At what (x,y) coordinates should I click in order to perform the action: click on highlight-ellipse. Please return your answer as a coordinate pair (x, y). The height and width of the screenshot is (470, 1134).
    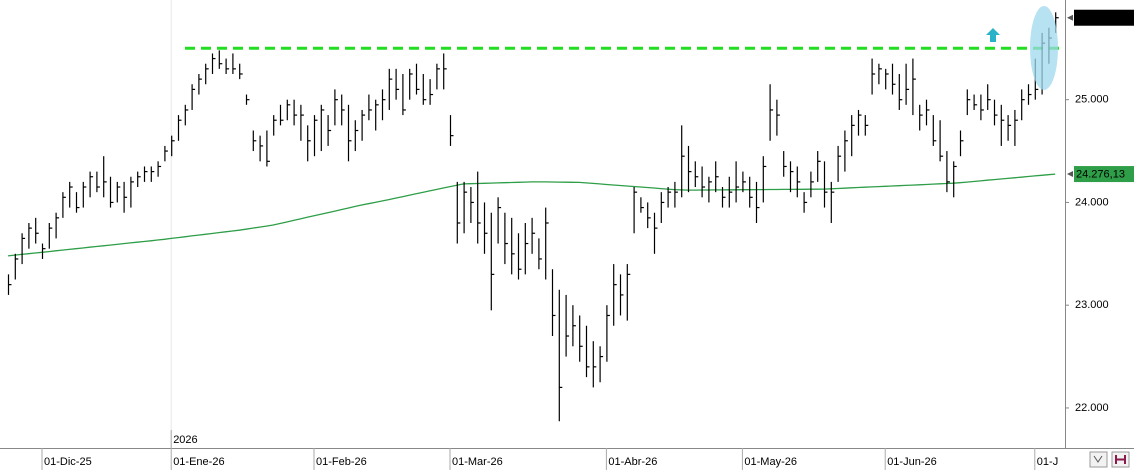
    Looking at the image, I should click on (1044, 48).